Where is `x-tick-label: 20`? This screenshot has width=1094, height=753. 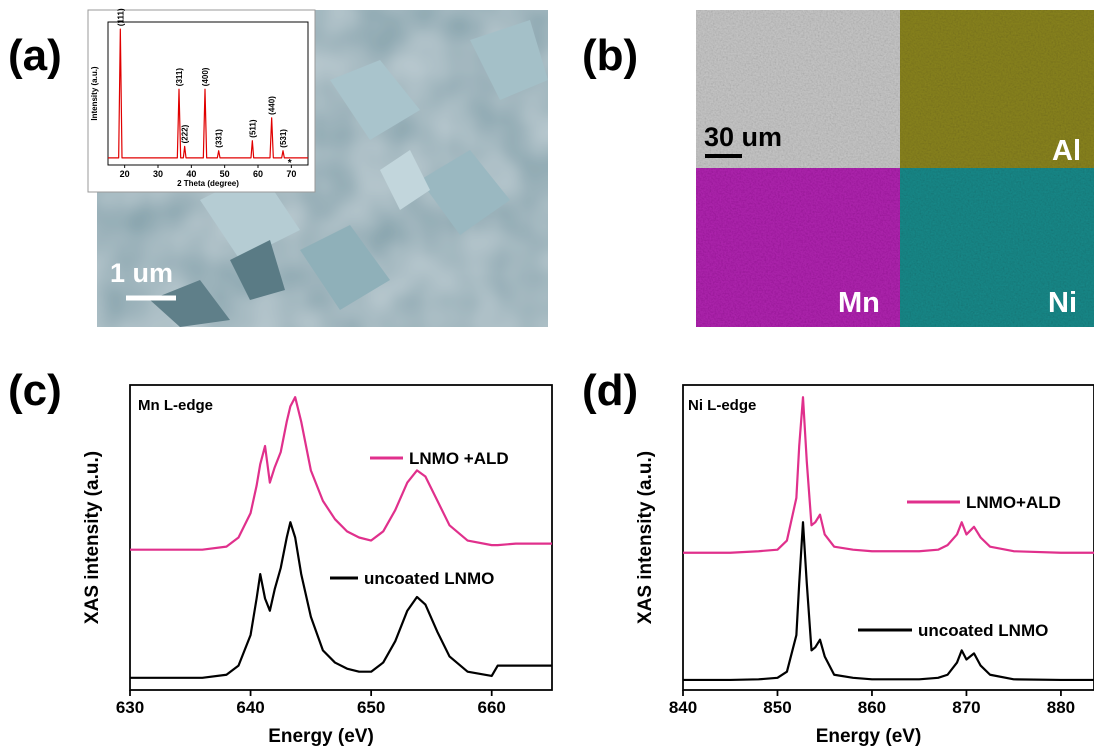 x-tick-label: 20 is located at coordinates (125, 174).